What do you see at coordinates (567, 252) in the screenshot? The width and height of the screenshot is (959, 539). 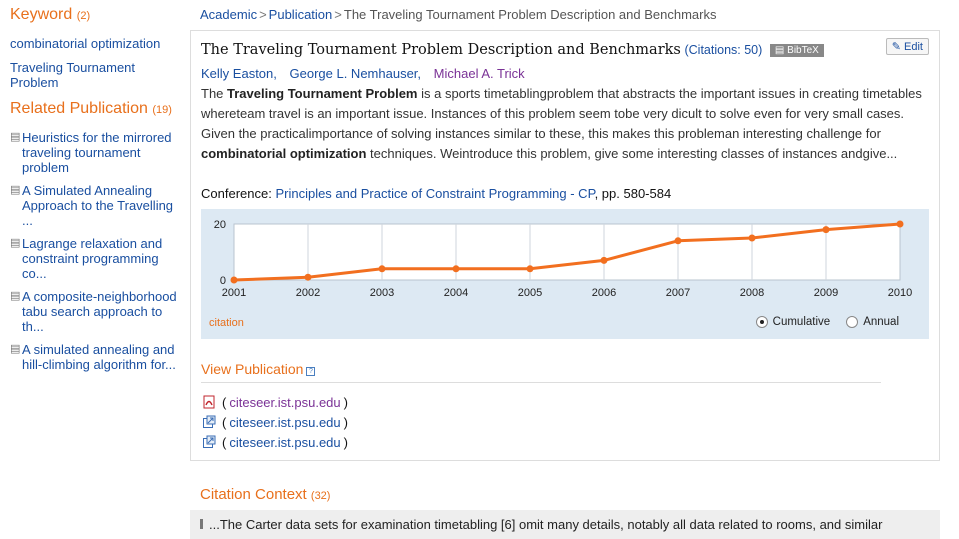 I see `series-line` at bounding box center [567, 252].